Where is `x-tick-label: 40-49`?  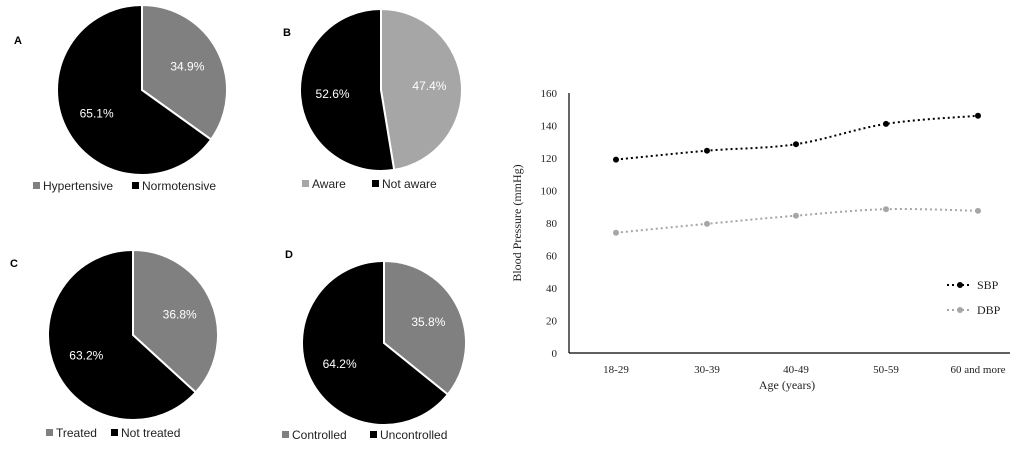
x-tick-label: 40-49 is located at coordinates (796, 370).